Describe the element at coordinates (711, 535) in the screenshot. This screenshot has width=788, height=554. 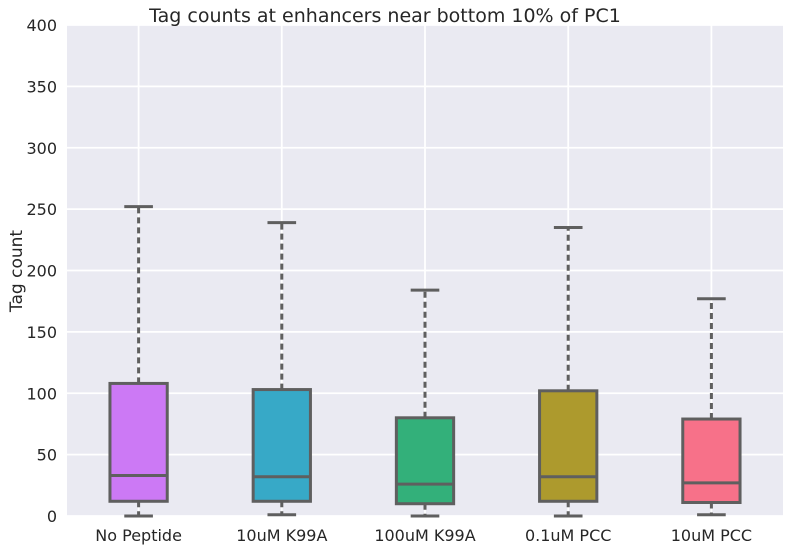
I see `x-tick-label: 10uM PCC` at that location.